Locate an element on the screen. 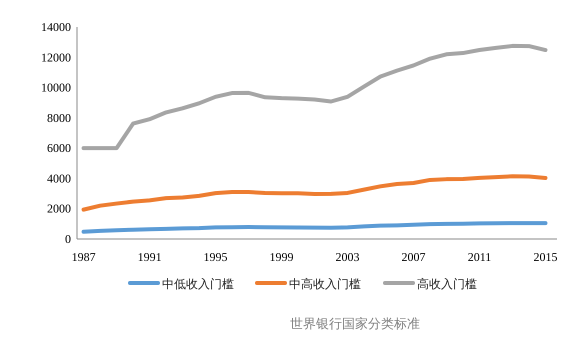  legend-label: 中低收入门槛 is located at coordinates (198, 284).